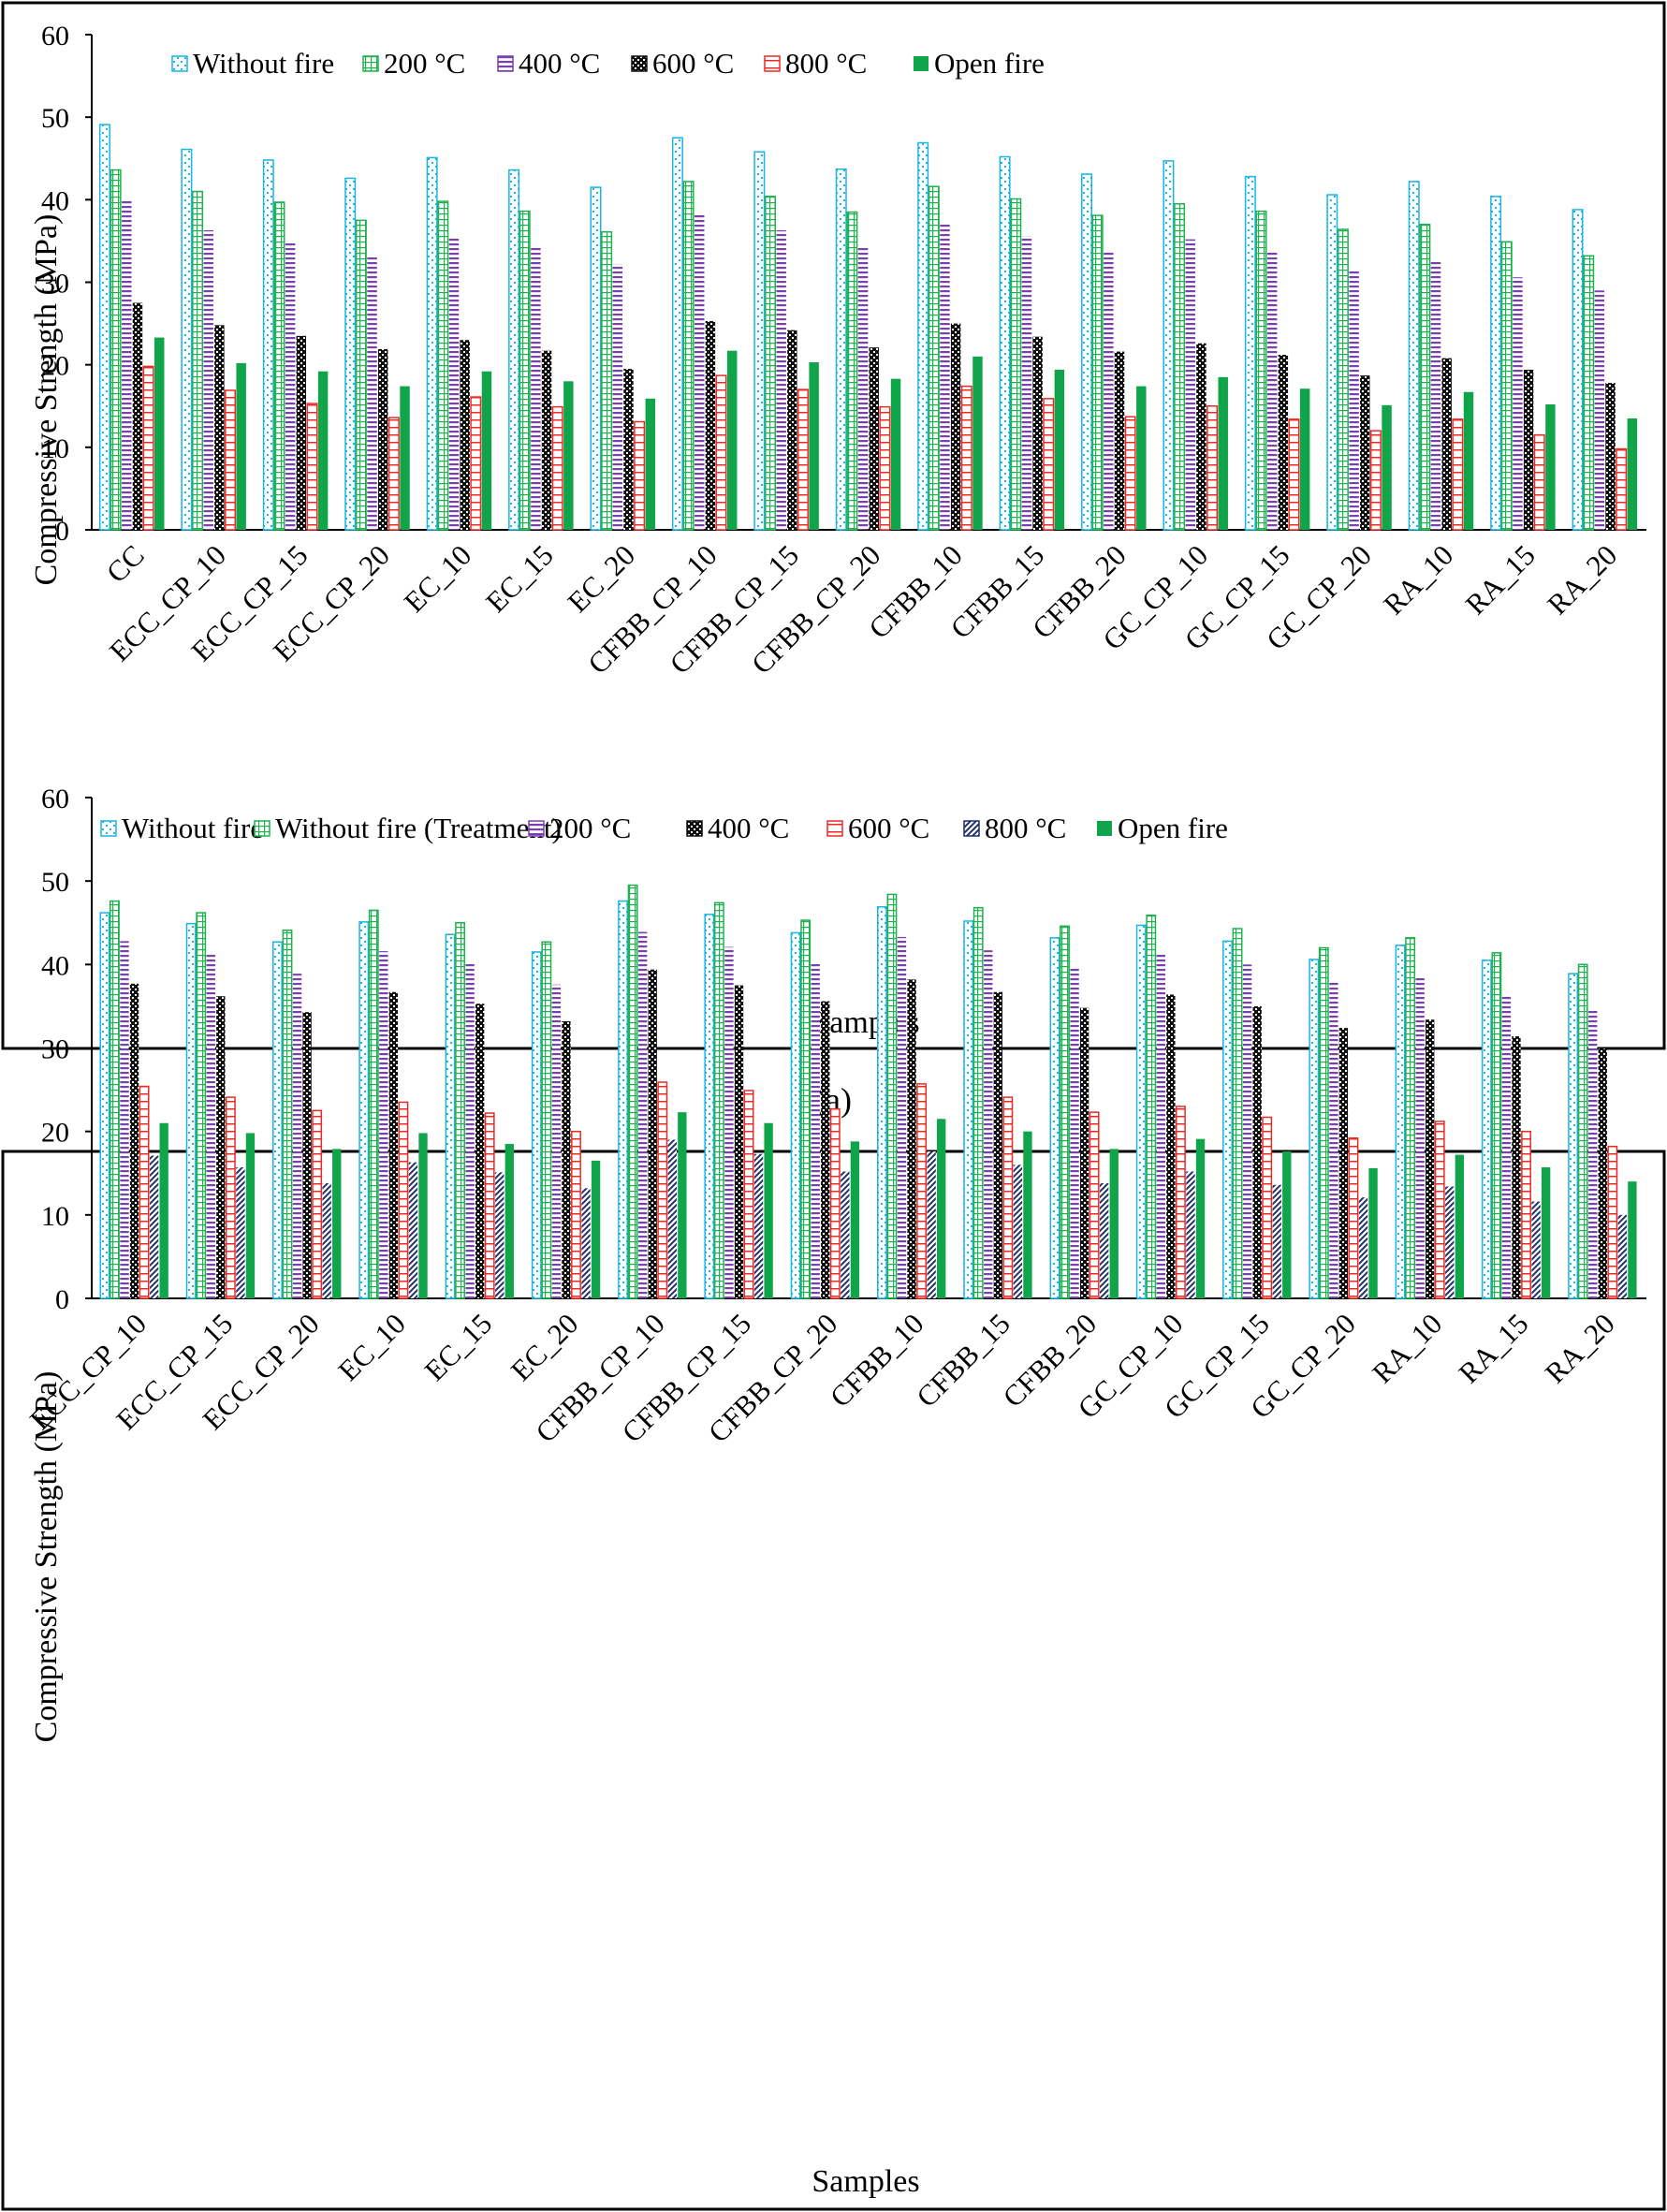  Describe the element at coordinates (1430, 1158) in the screenshot. I see `bar-ra-10-400-degc` at that location.